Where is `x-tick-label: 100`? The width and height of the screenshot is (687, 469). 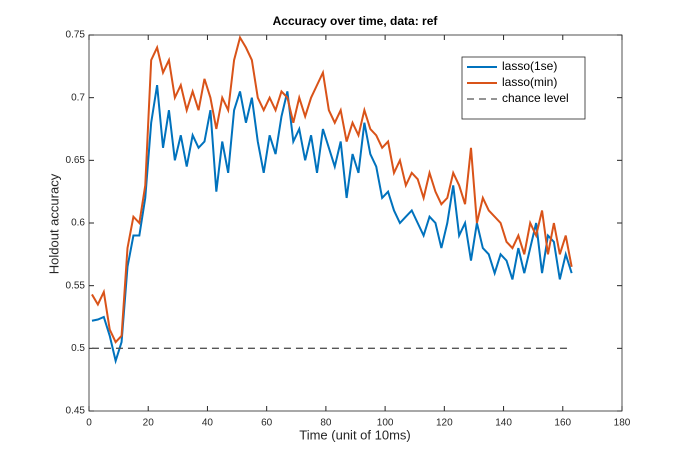 x-tick-label: 100 is located at coordinates (385, 423).